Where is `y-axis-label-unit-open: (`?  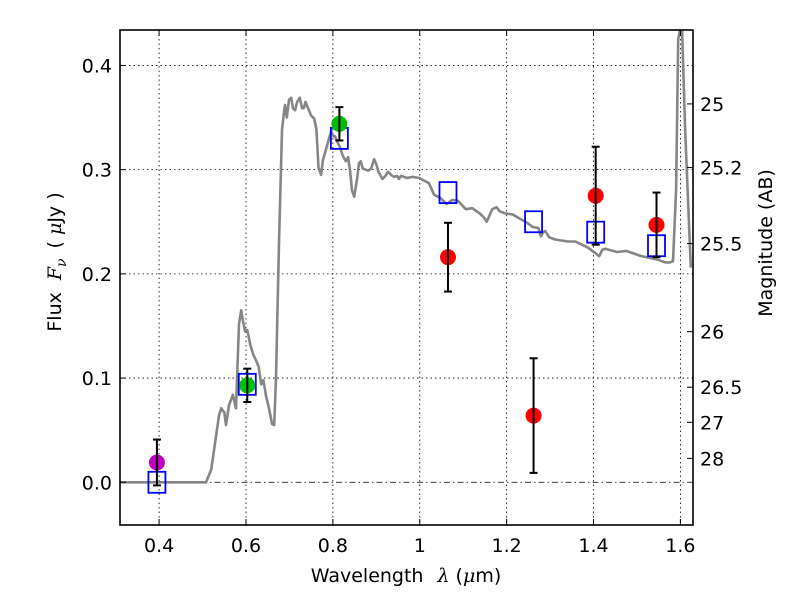 y-axis-label-unit-open: ( is located at coordinates (55, 244).